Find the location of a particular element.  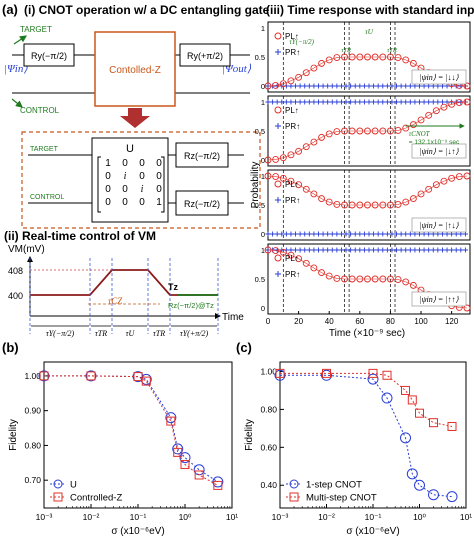

ry-right-label: Ry(+π/2) is located at coordinates (205, 56).